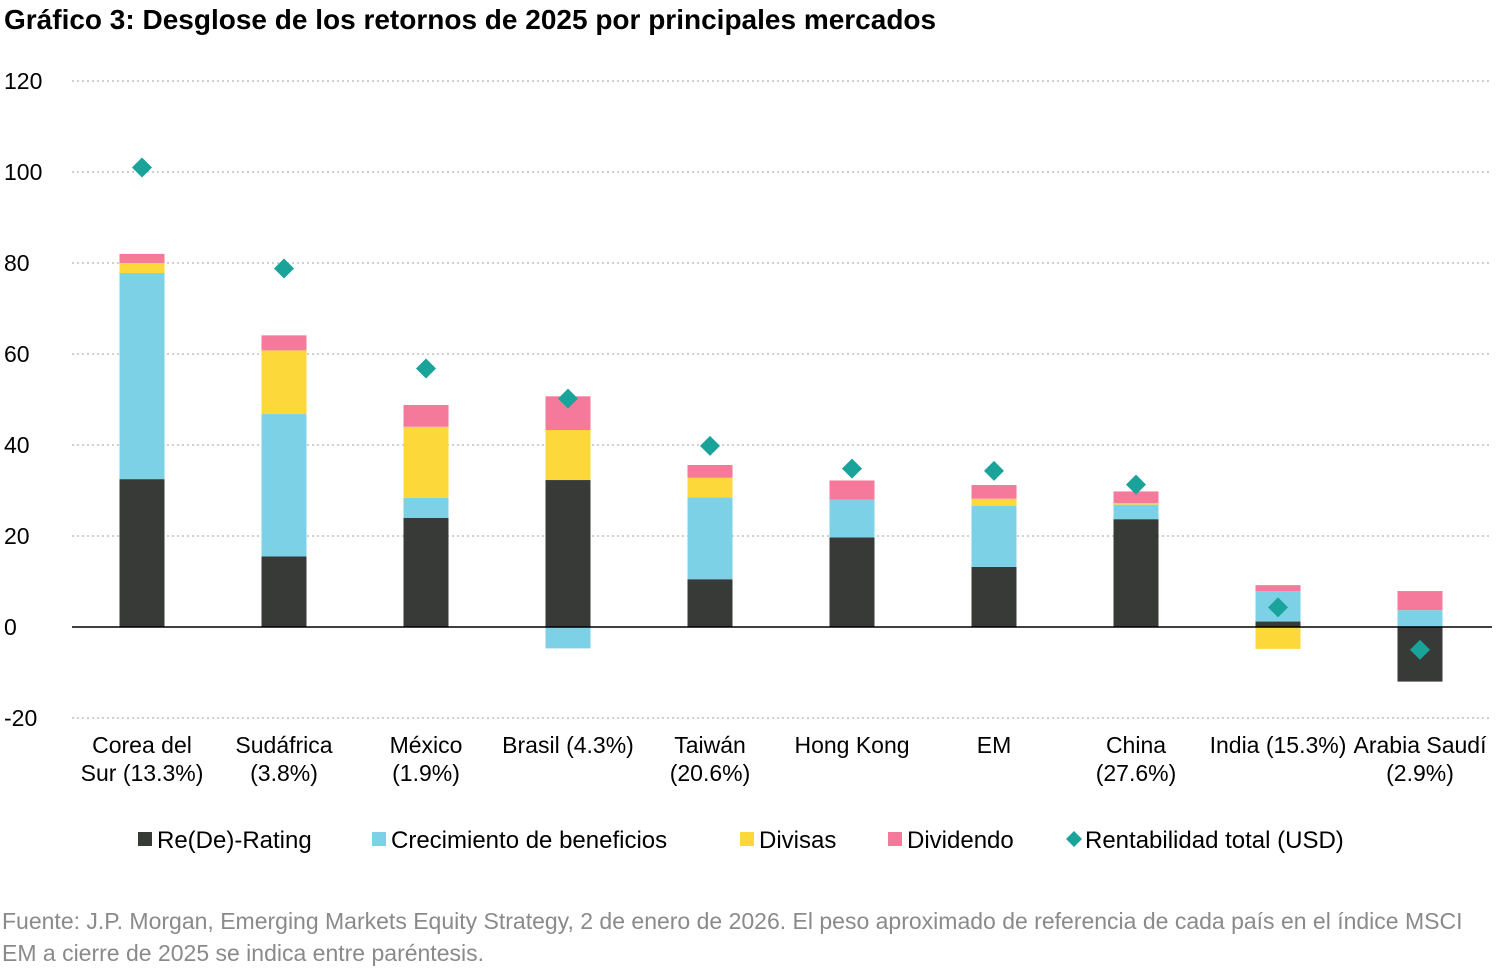 This screenshot has height=969, width=1500. What do you see at coordinates (17, 354) in the screenshot?
I see `y-tick-label: 60` at bounding box center [17, 354].